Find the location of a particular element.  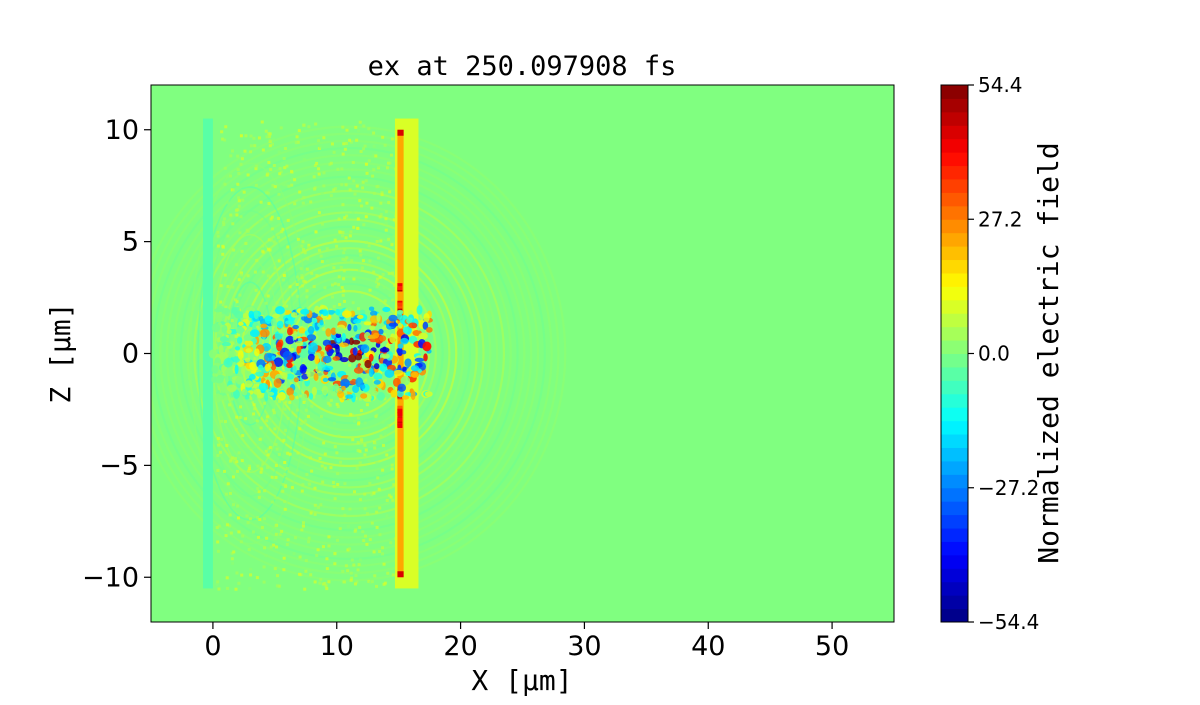

field-target-edge-top is located at coordinates (400, 132).